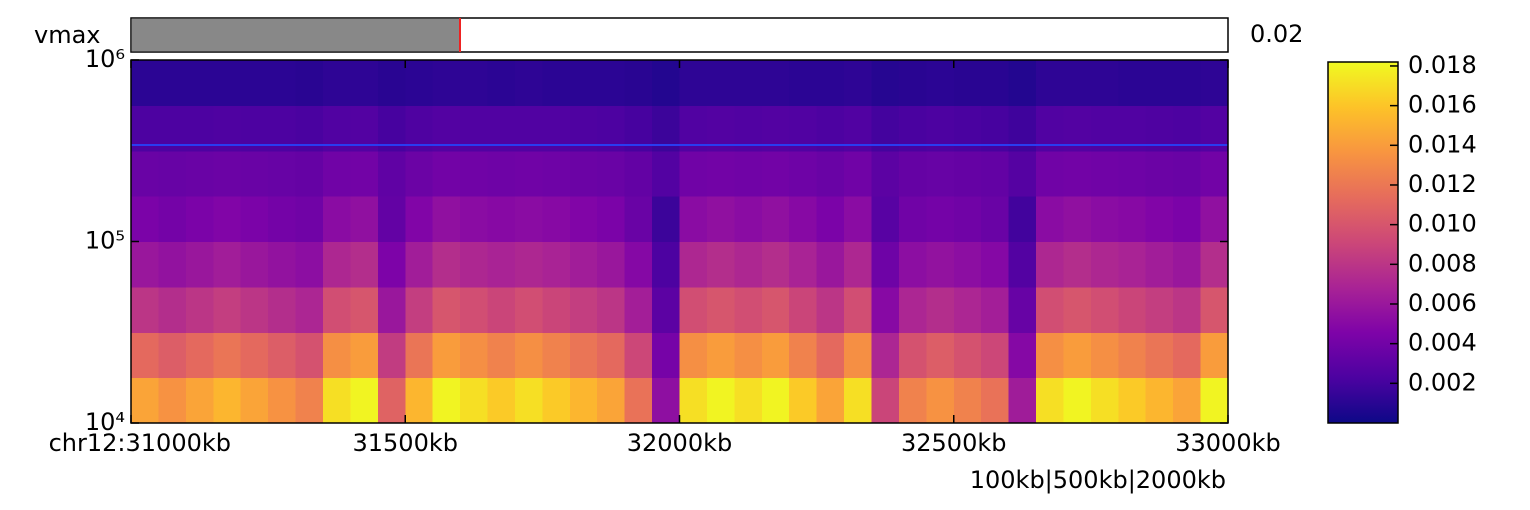 The width and height of the screenshot is (1530, 510). I want to click on x-tick-label: 32000kb, so click(679, 443).